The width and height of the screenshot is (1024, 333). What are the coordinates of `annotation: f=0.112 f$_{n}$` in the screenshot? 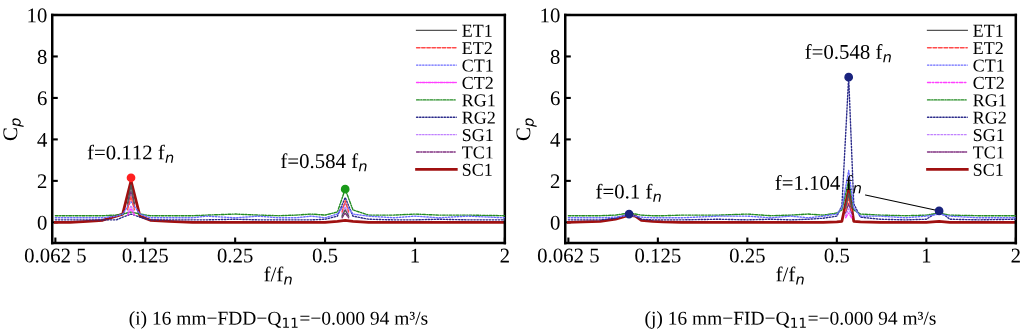 It's located at (130, 153).